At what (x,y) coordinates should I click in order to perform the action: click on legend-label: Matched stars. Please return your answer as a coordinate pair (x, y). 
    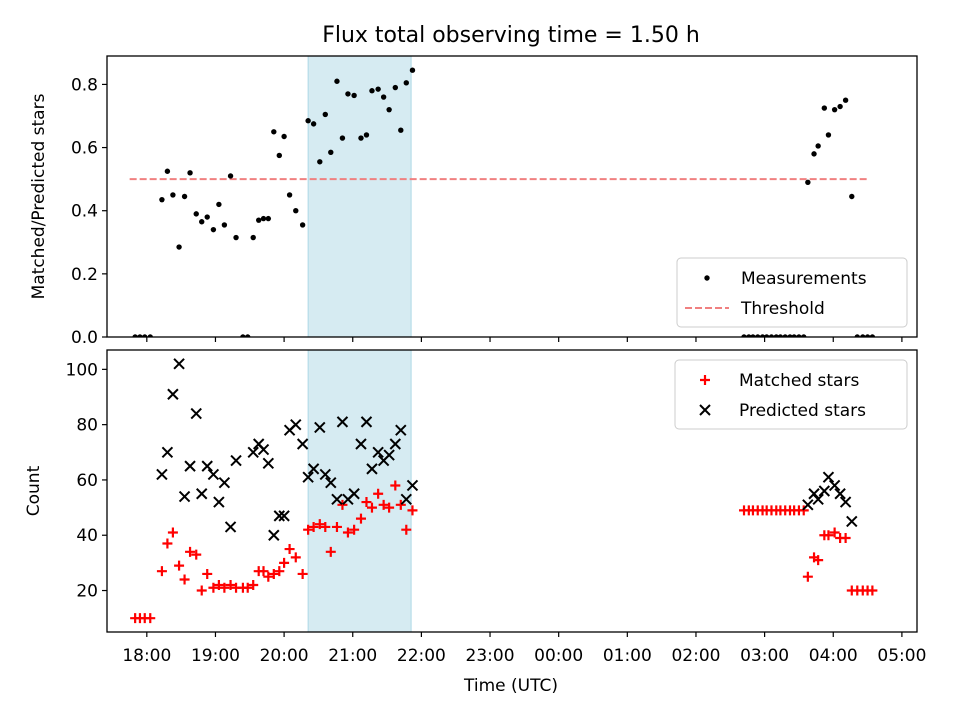
    Looking at the image, I should click on (799, 381).